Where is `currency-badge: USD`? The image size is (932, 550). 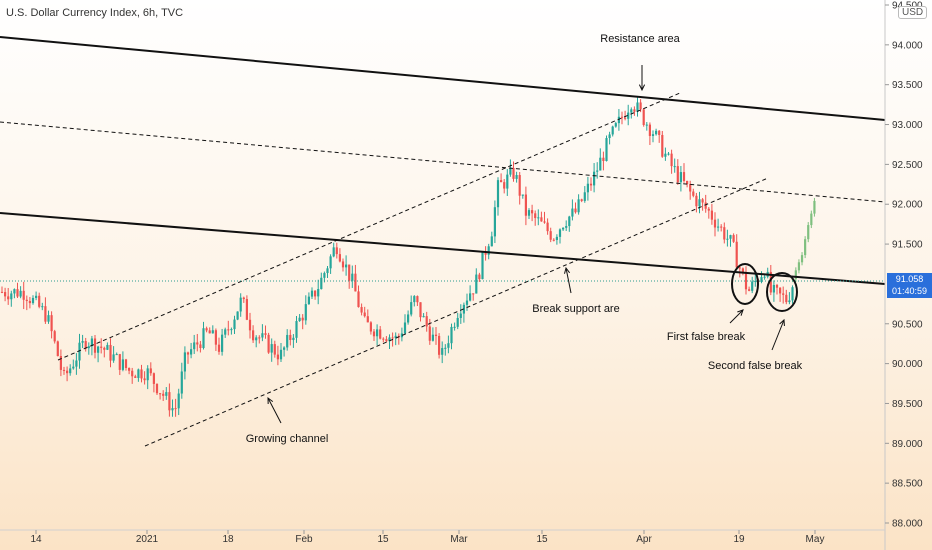 currency-badge: USD is located at coordinates (913, 12).